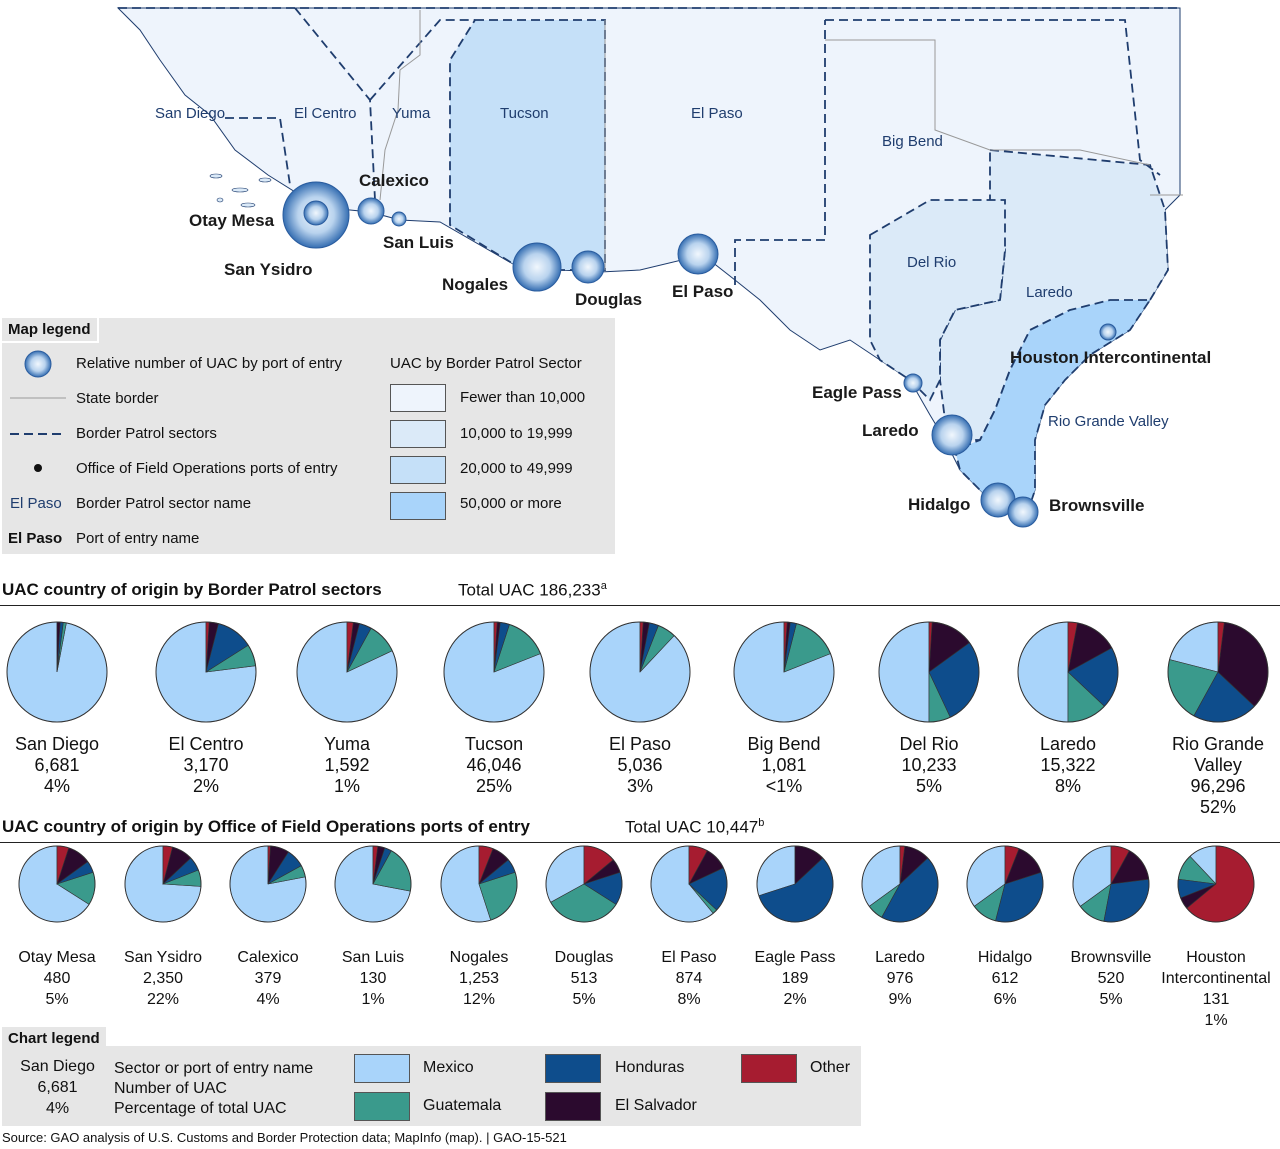 This screenshot has width=1280, height=1149. I want to click on legend-label-mexico: Mexico, so click(448, 1067).